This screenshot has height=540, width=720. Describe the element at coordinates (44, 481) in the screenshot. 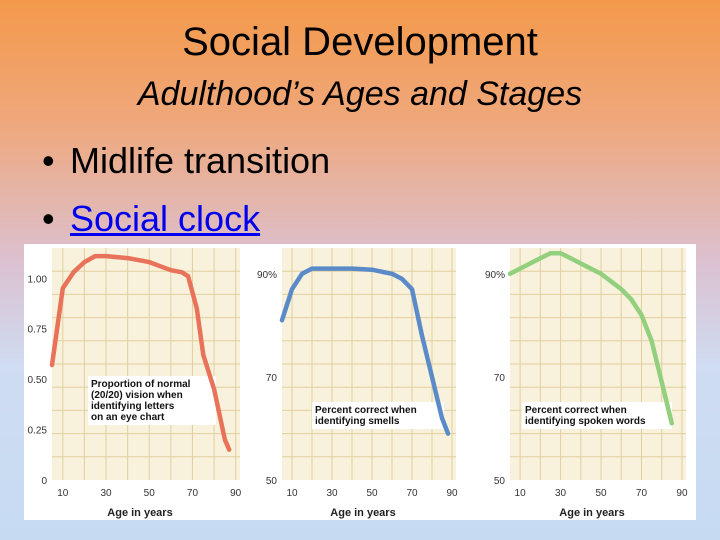

I see `y-tick-label: 0` at that location.